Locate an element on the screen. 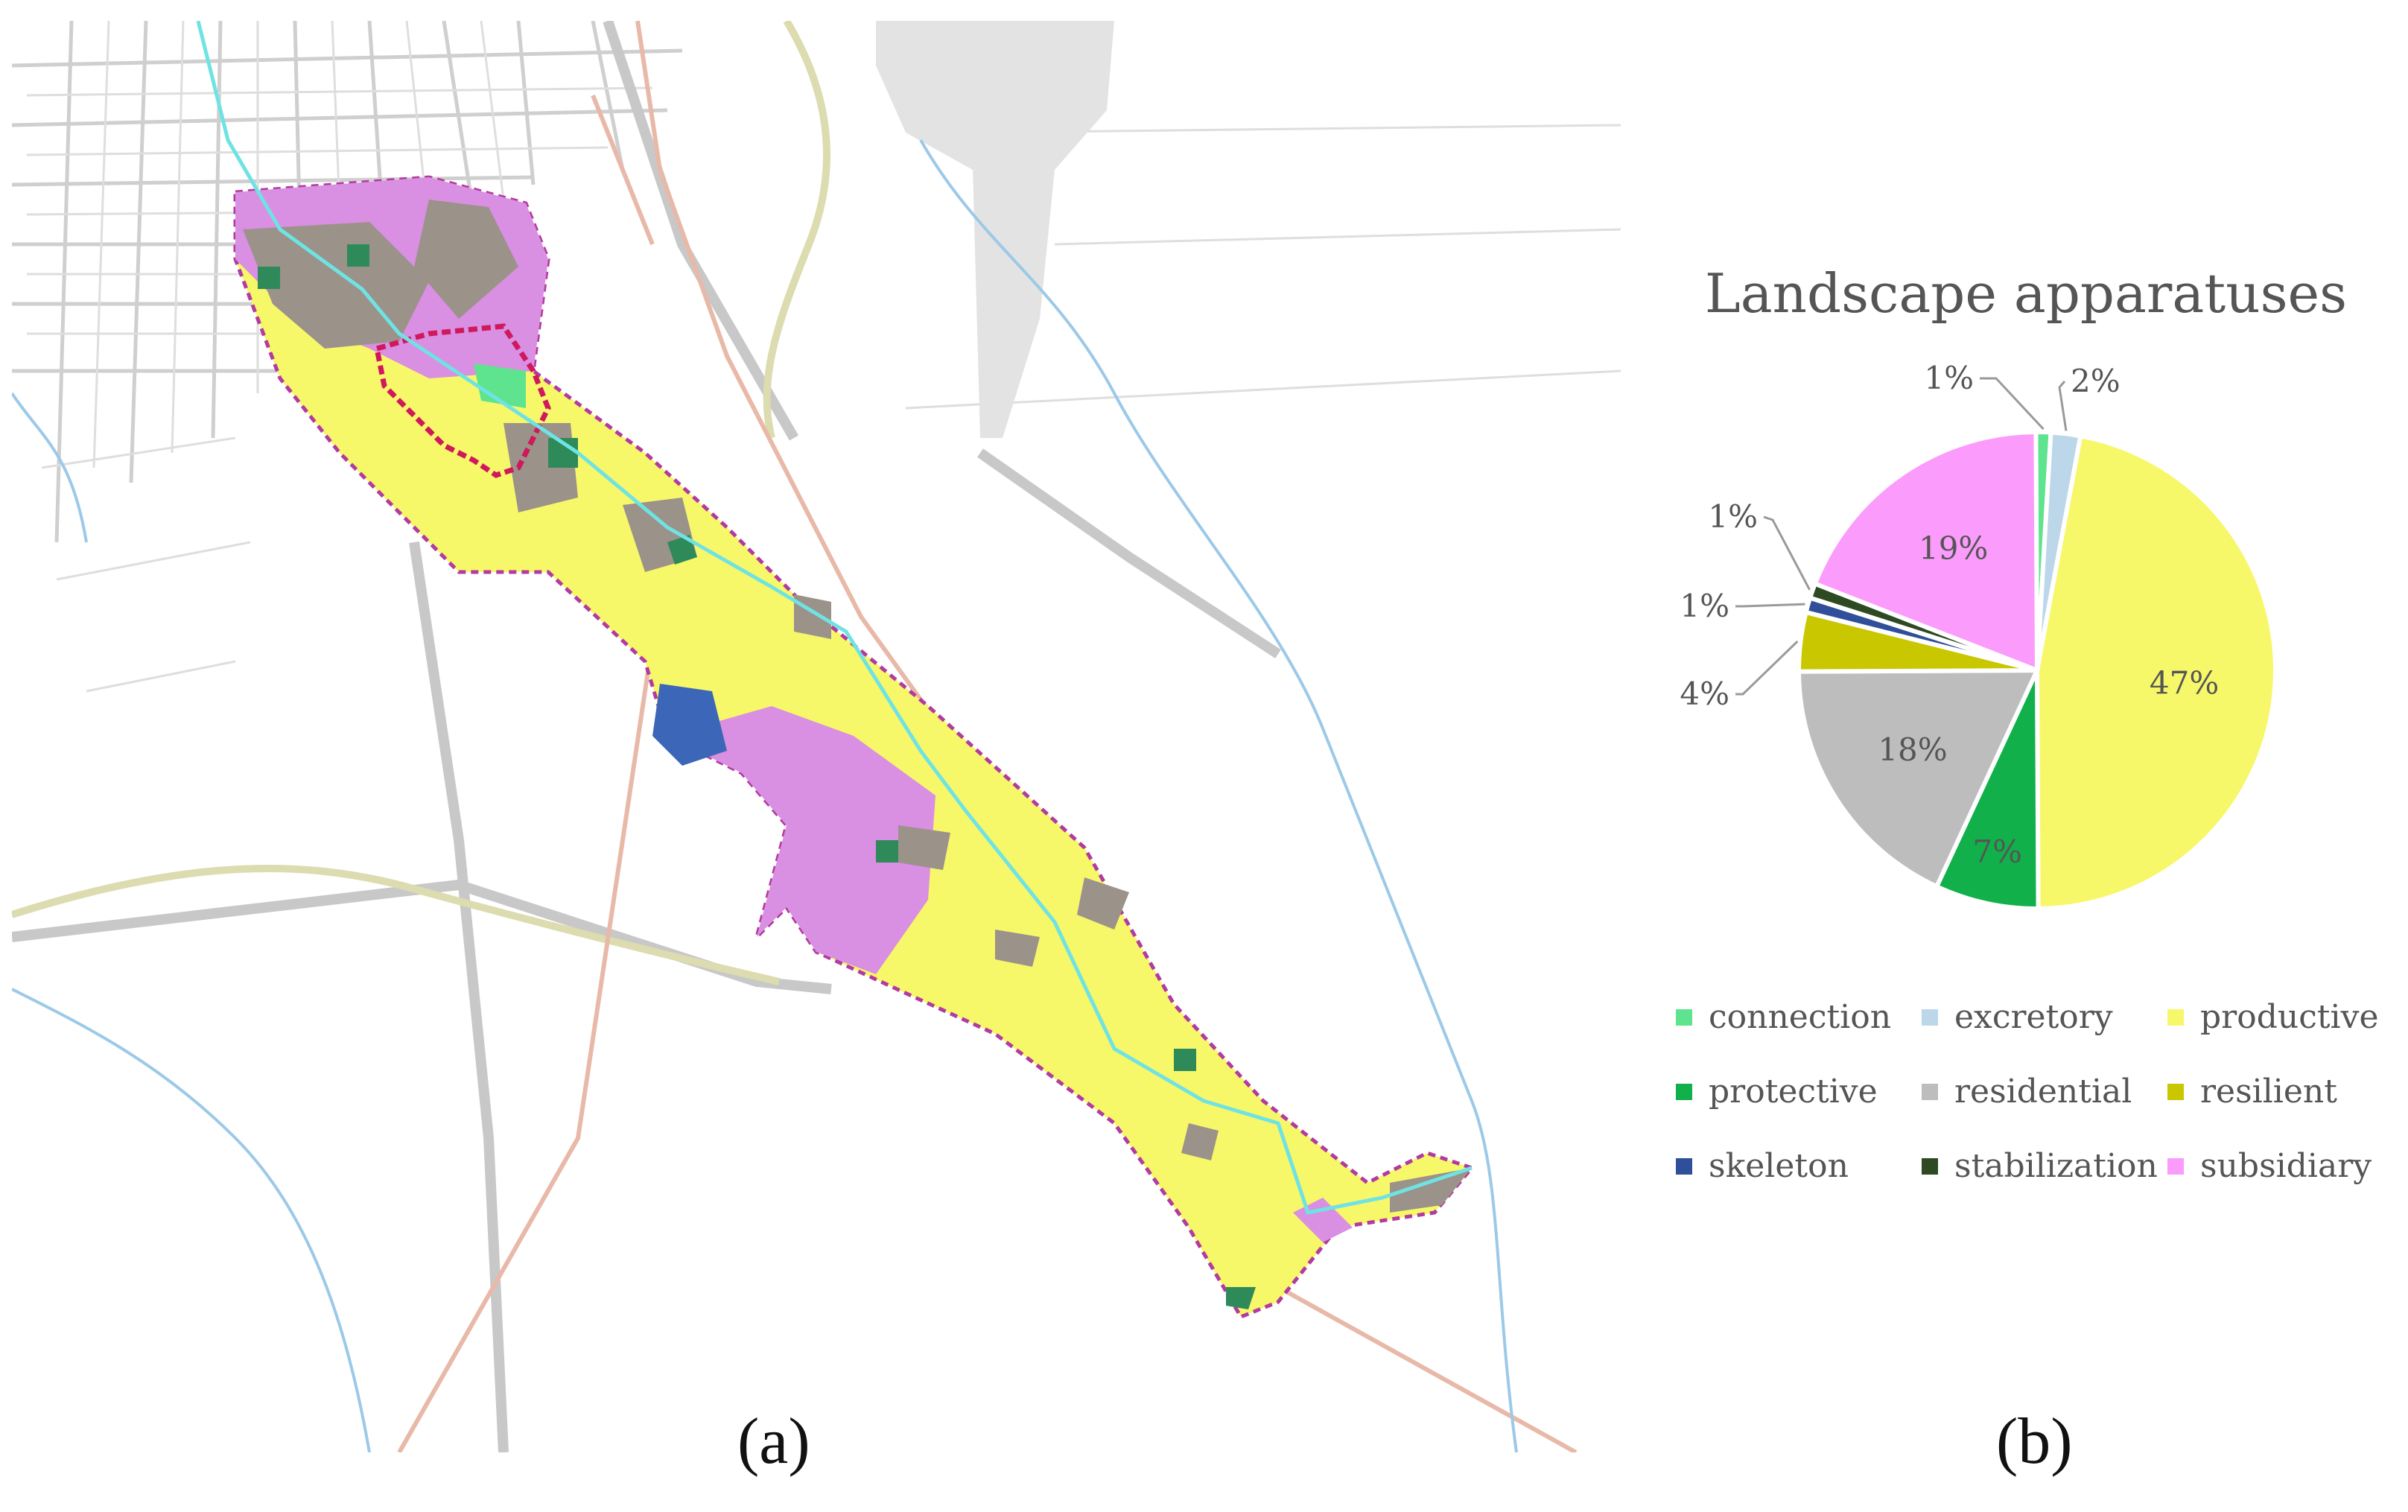 This screenshot has height=1512, width=2408. pie-leader-skeleton is located at coordinates (1770, 605).